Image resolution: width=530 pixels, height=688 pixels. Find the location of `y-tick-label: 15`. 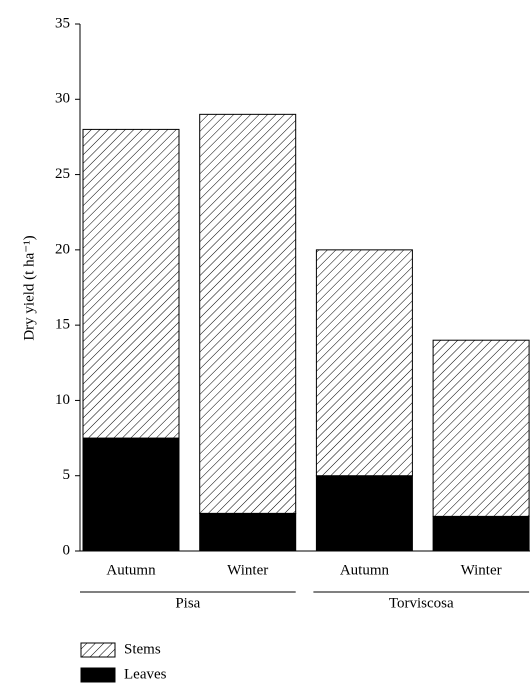

y-tick-label: 15 is located at coordinates (62, 325).